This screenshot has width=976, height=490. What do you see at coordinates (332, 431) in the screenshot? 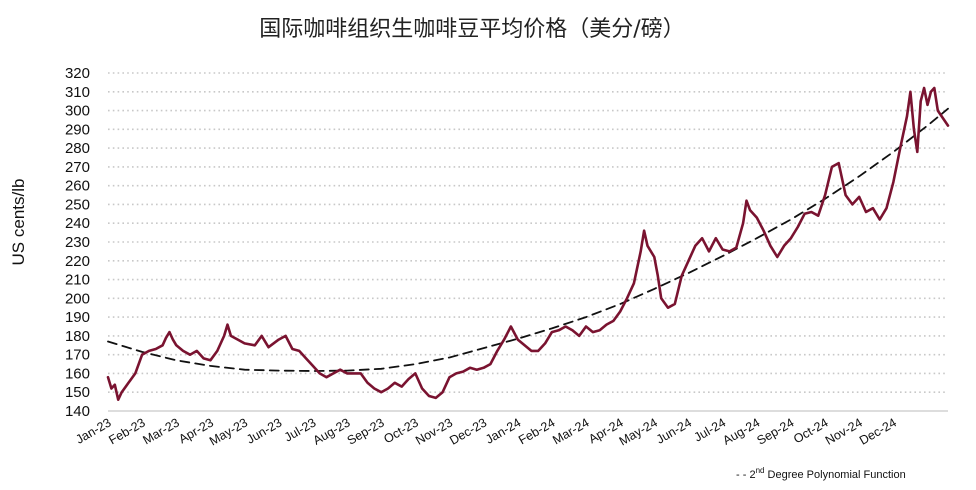
I see `x-tick-label: Aug-23` at bounding box center [332, 431].